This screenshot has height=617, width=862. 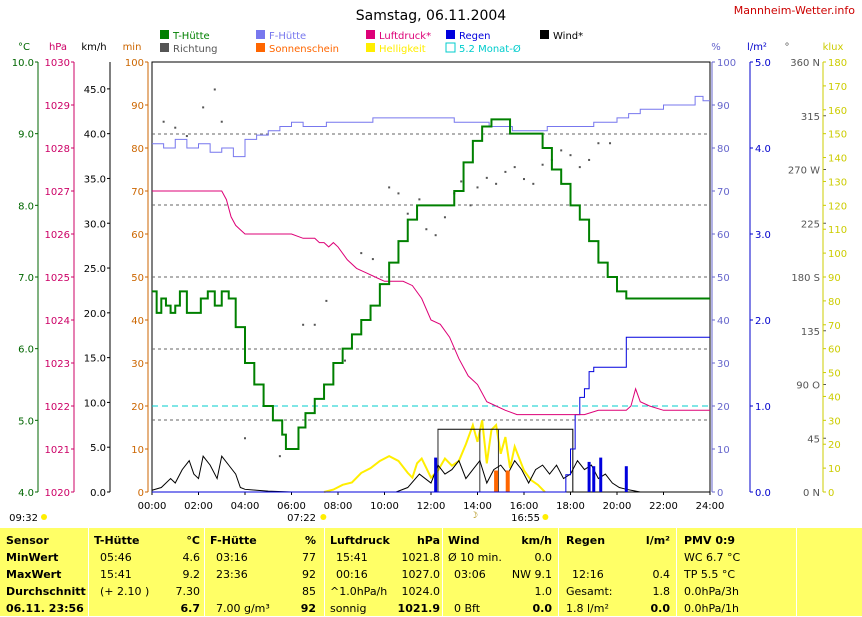 What do you see at coordinates (134, 63) in the screenshot?
I see `min-axis-tick-label: 100` at bounding box center [134, 63].